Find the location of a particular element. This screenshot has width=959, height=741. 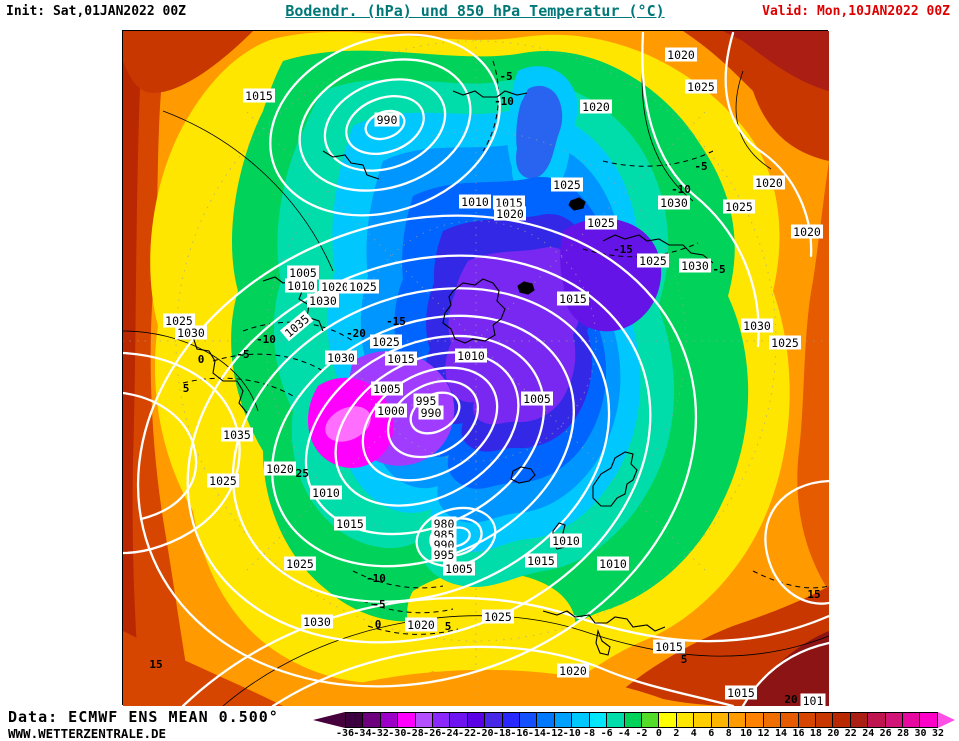

colorbar-tick: -4 is located at coordinates (624, 733).